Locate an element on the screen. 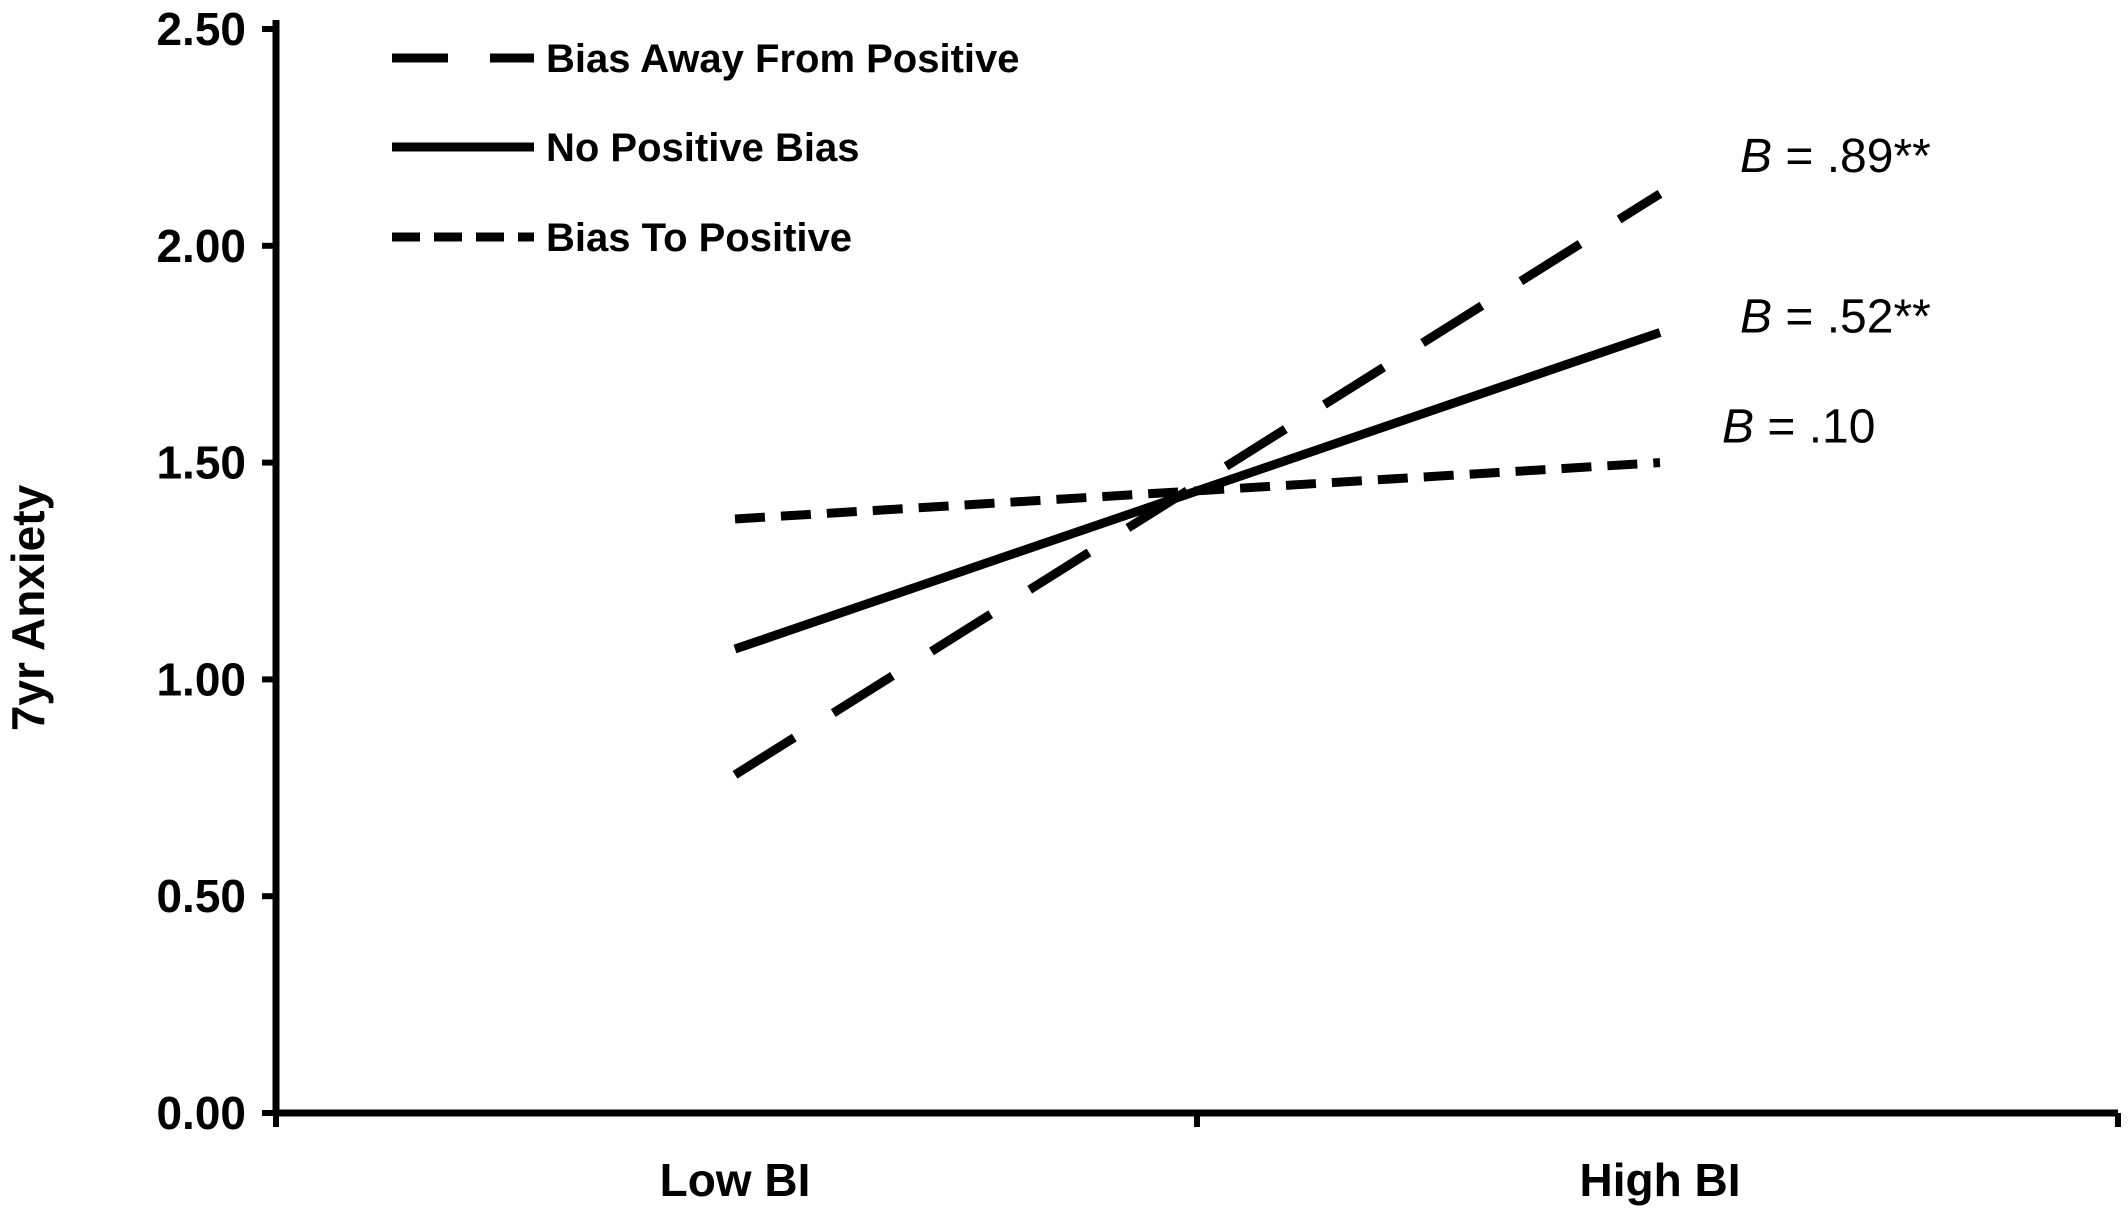 The image size is (2128, 1218). y-tick-label: 1.00 is located at coordinates (201, 679).